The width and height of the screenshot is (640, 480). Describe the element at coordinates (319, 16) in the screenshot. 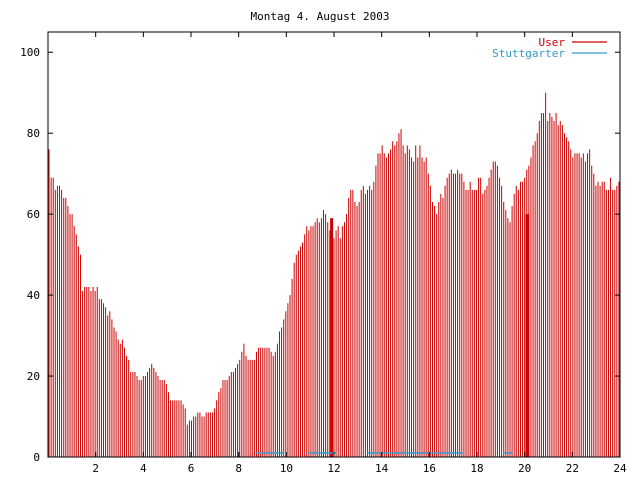

I see `chart-title: Montag 4. August 2003` at that location.